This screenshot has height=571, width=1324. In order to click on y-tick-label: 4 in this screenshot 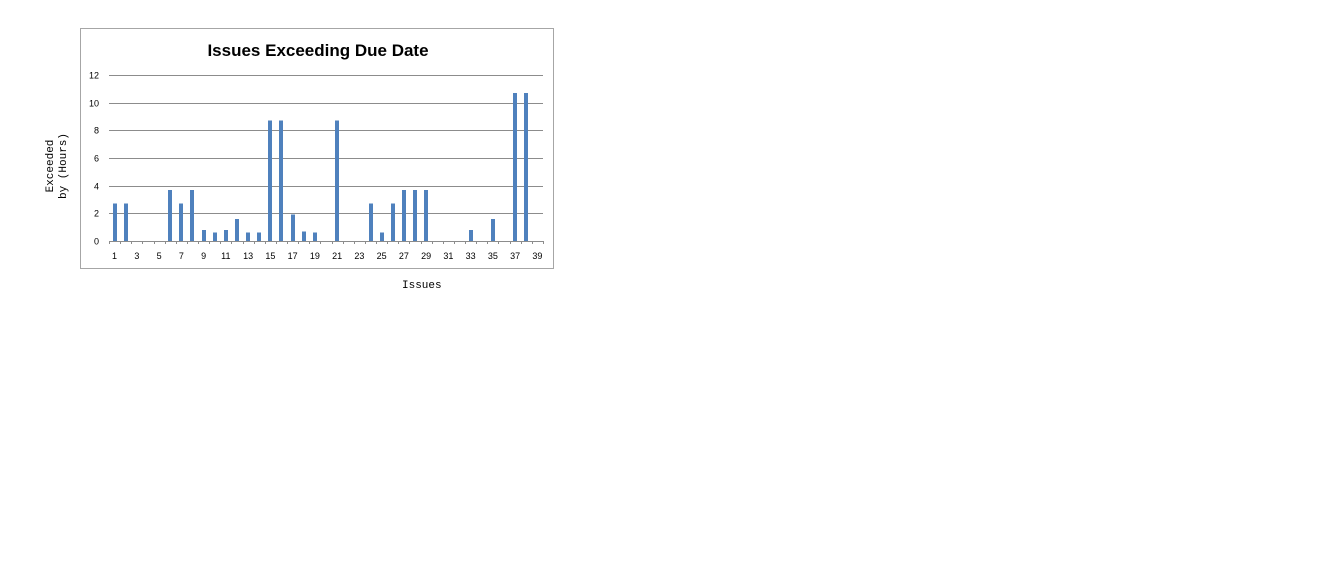, I will do `click(96, 187)`.